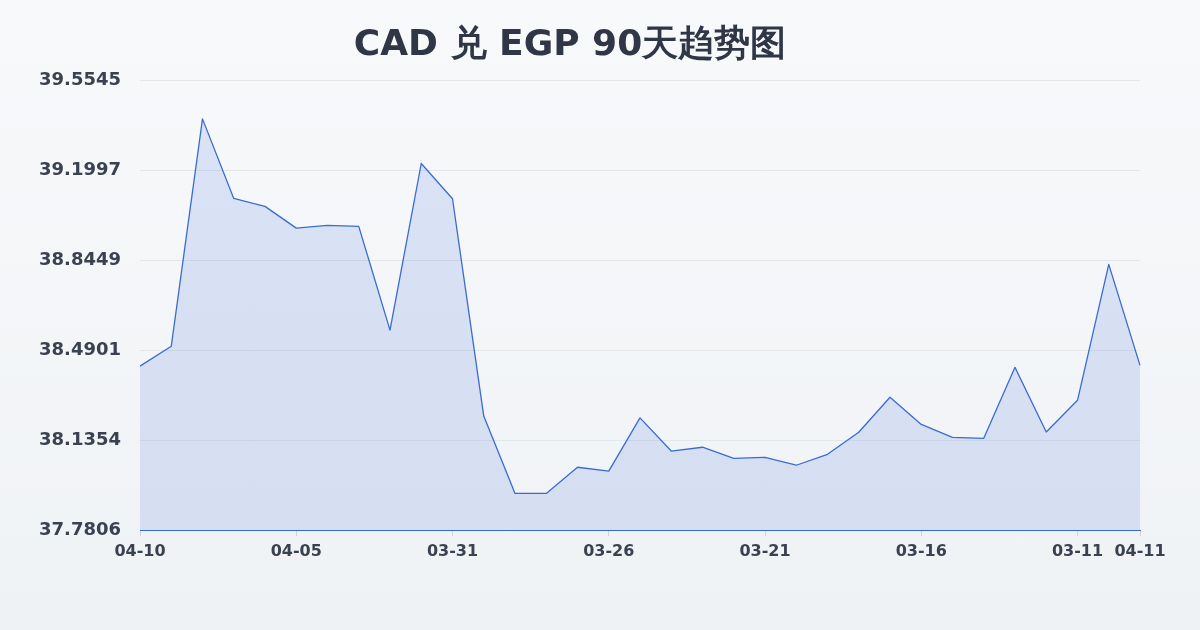 This screenshot has height=630, width=1200. I want to click on y-tick-label: 39.1997, so click(80, 168).